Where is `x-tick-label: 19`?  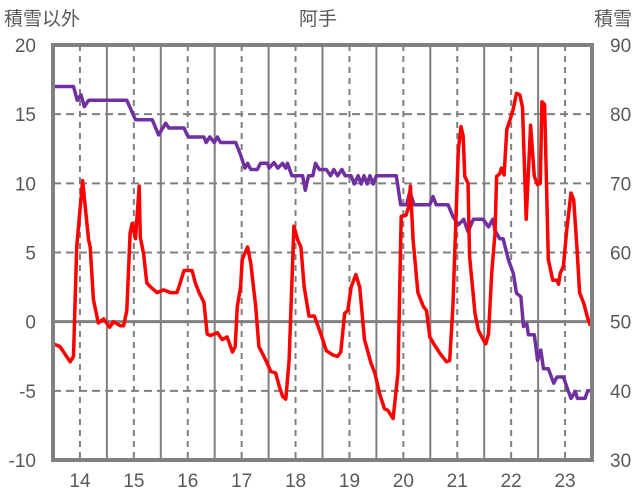 x-tick-label: 19 is located at coordinates (349, 481).